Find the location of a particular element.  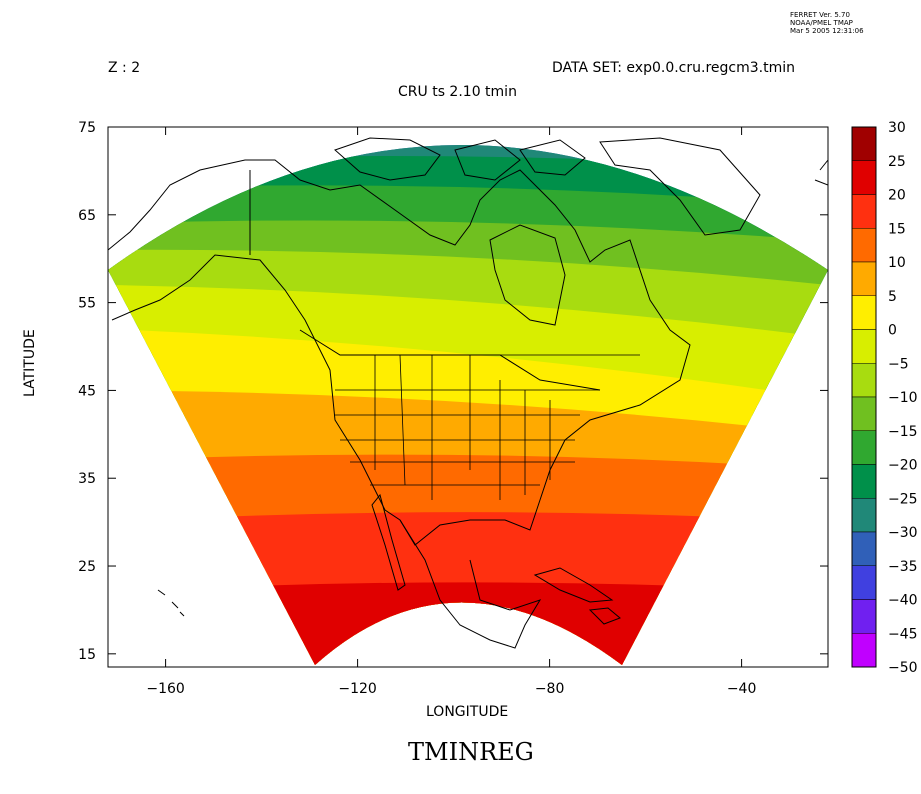

y-tick-label: 75 is located at coordinates (87, 128).